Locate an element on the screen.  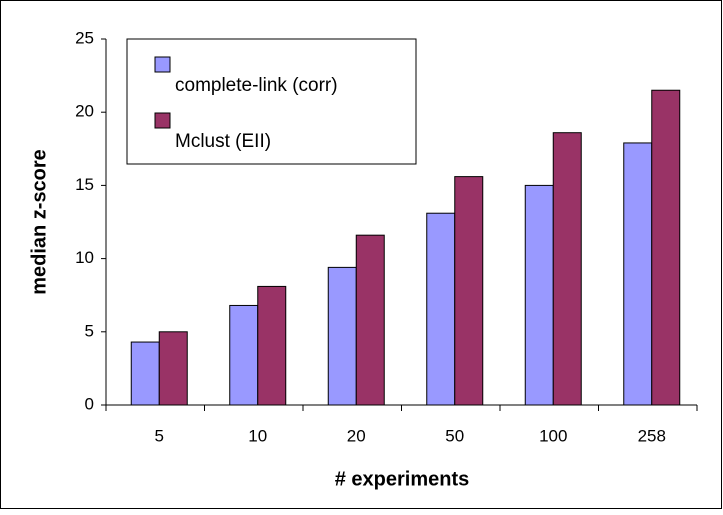
y-tick-label: 25 is located at coordinates (84, 37).